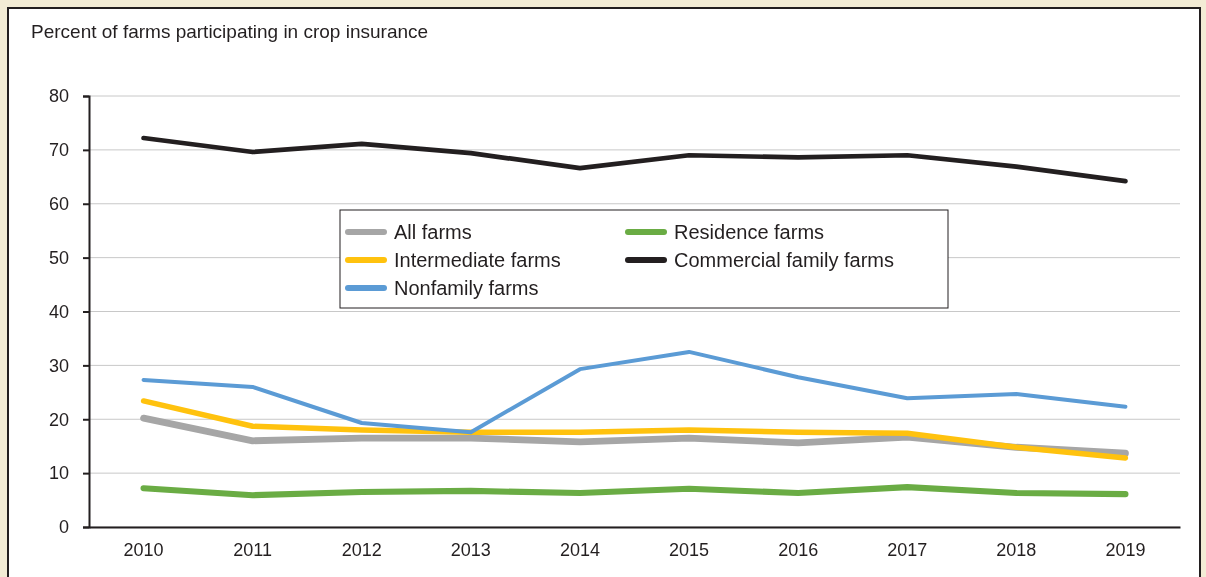  I want to click on y-tick-label: 80, so click(58, 96).